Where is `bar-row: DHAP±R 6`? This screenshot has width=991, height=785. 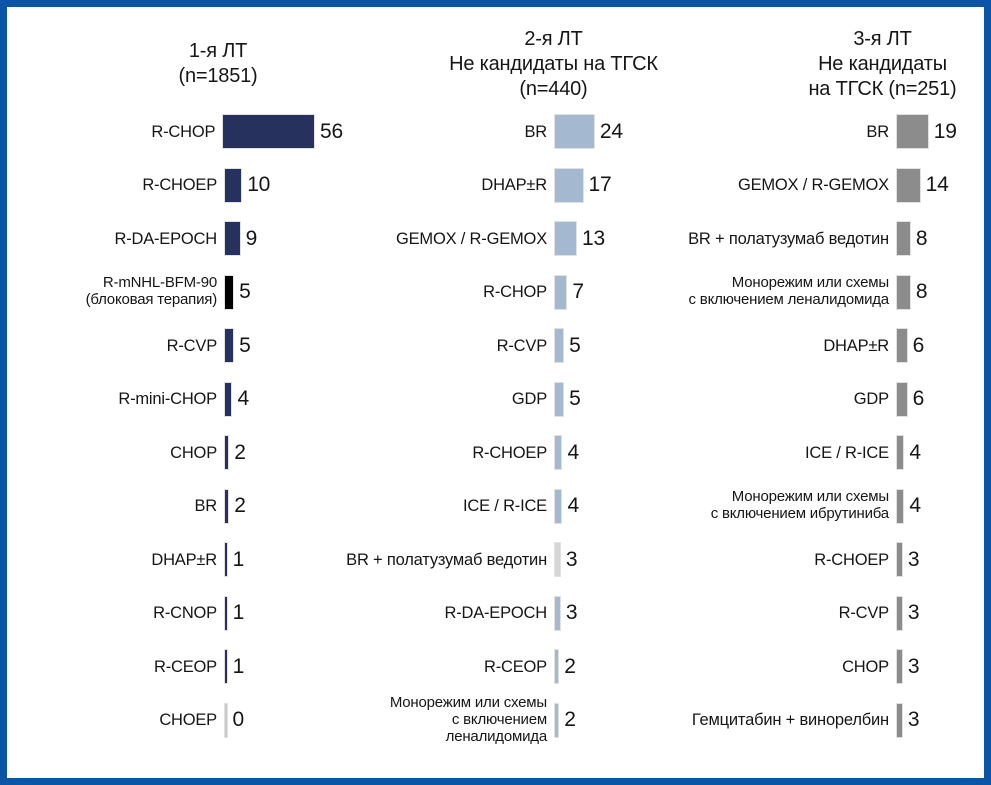 bar-row: DHAP±R 6 is located at coordinates (825, 346).